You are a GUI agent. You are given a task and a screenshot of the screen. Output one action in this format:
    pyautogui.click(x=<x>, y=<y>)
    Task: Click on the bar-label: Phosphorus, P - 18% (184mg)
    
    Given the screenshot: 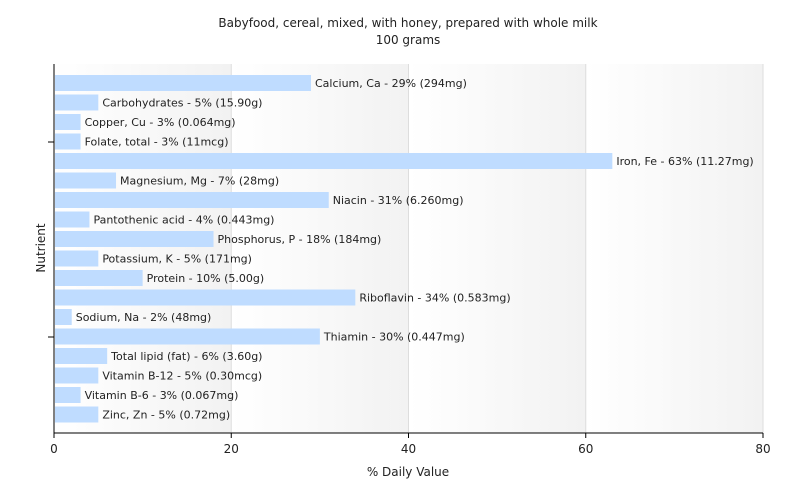 What is the action you would take?
    pyautogui.click(x=300, y=239)
    